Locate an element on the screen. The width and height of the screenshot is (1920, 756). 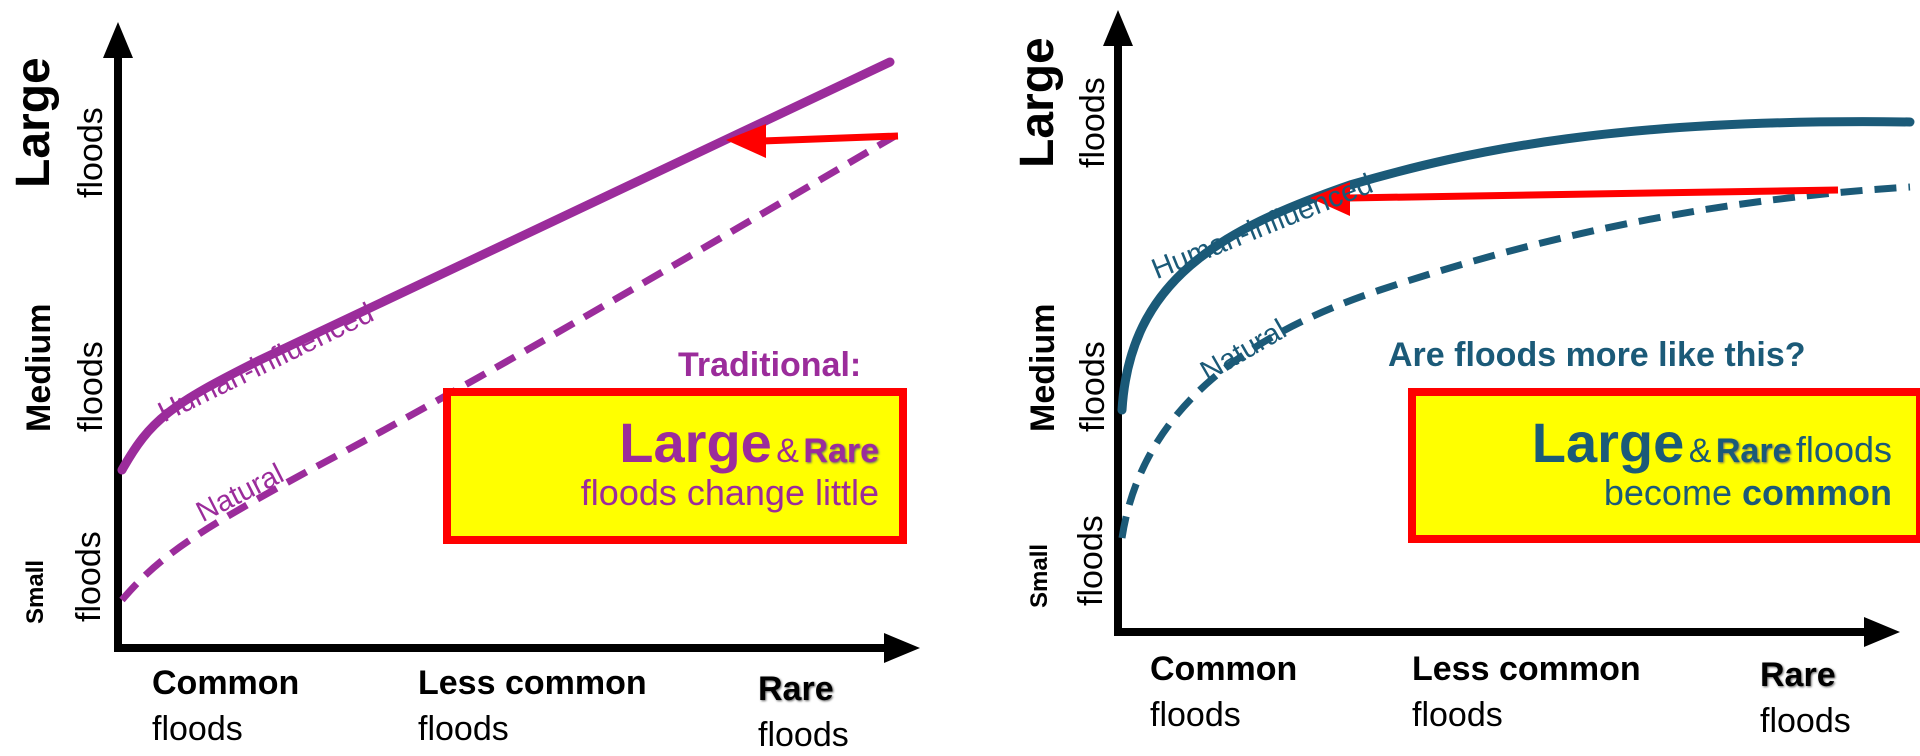
callout-floods: floods is located at coordinates (1843, 449).